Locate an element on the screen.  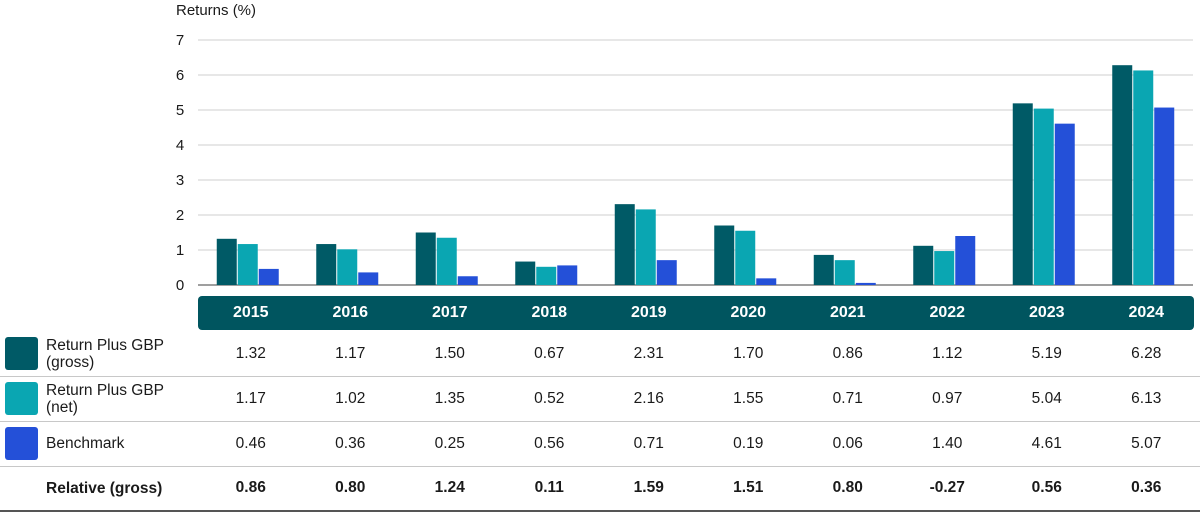
data-label-relative: 0.11 is located at coordinates (549, 487).